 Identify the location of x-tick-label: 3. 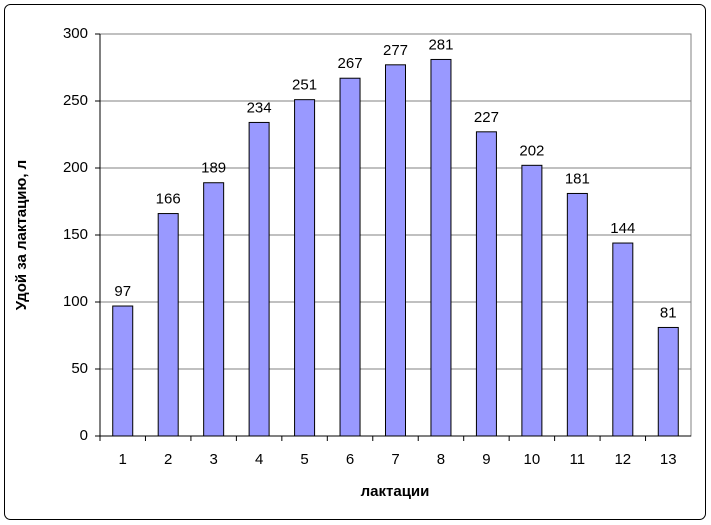
(213, 459).